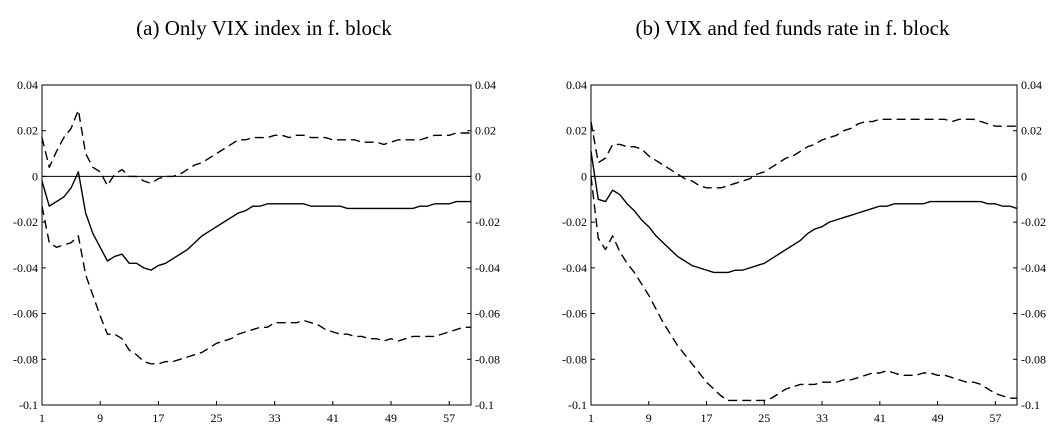 The width and height of the screenshot is (1057, 435). I want to click on chart-title: (b) VIX and fed funds rate in f. block, so click(792, 28).